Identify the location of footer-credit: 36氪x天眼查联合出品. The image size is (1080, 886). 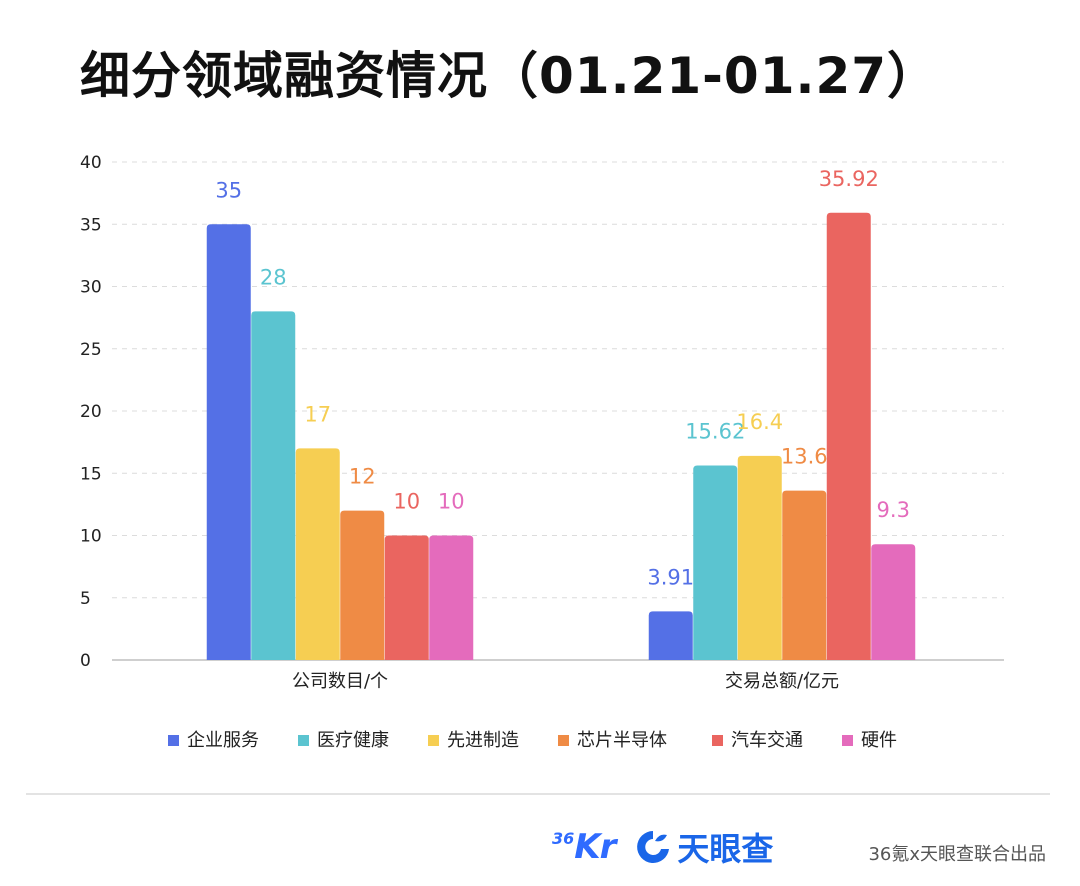
(957, 854).